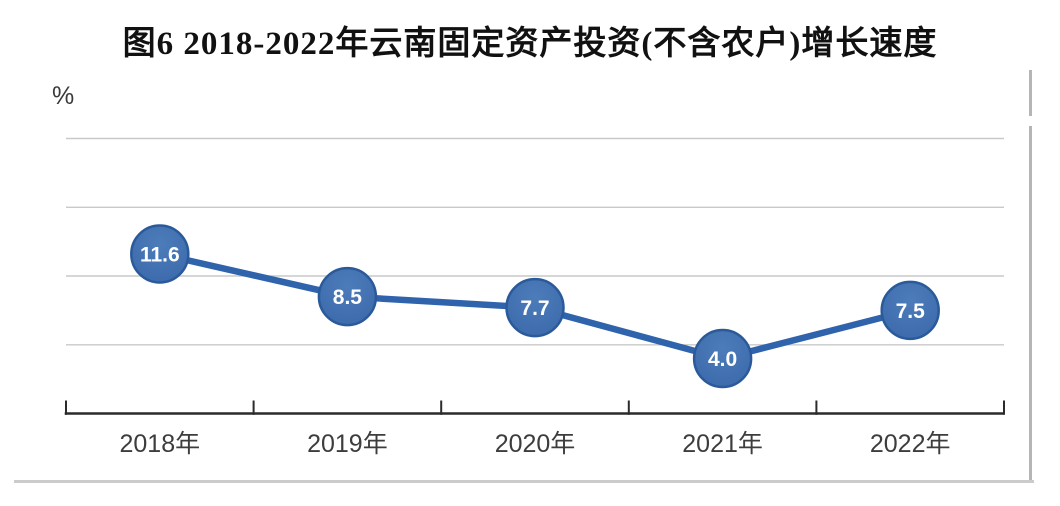 The width and height of the screenshot is (1060, 506). I want to click on data-point-label: 11.6, so click(160, 255).